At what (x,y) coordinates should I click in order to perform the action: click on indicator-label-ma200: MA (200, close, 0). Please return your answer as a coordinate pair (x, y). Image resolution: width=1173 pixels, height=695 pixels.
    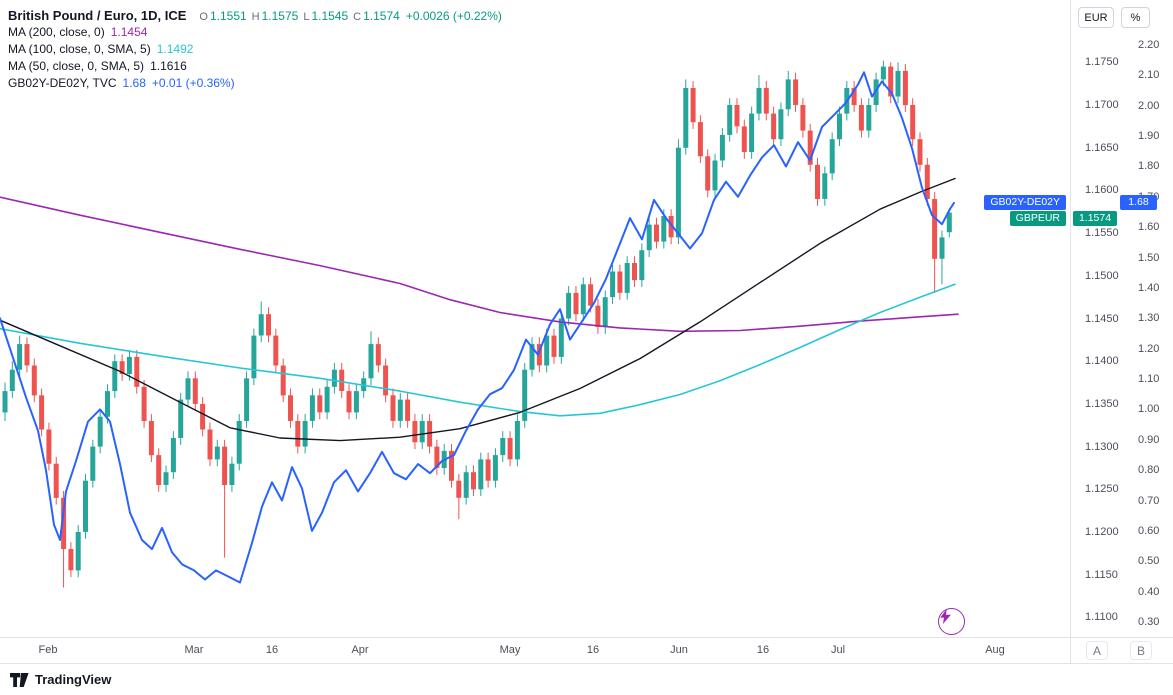
    Looking at the image, I should click on (56, 32).